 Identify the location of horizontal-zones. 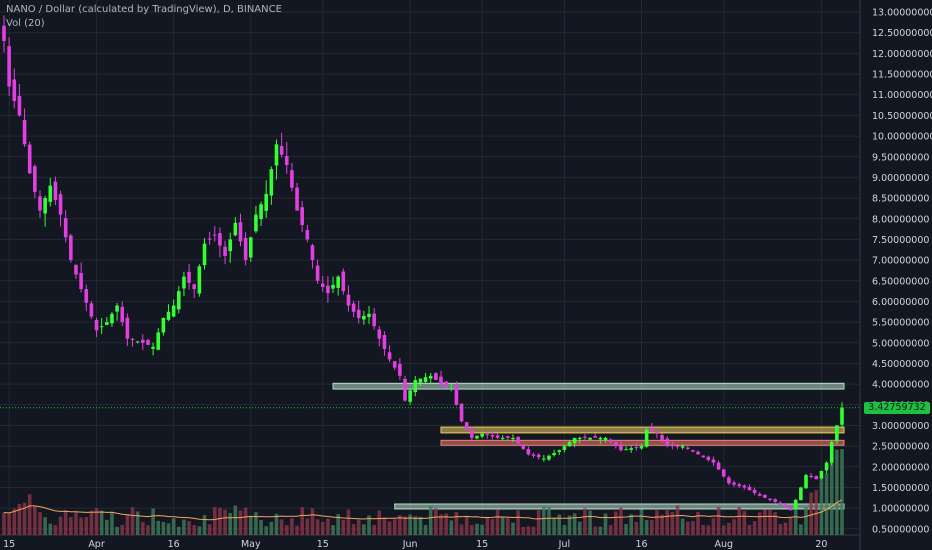
(588, 446).